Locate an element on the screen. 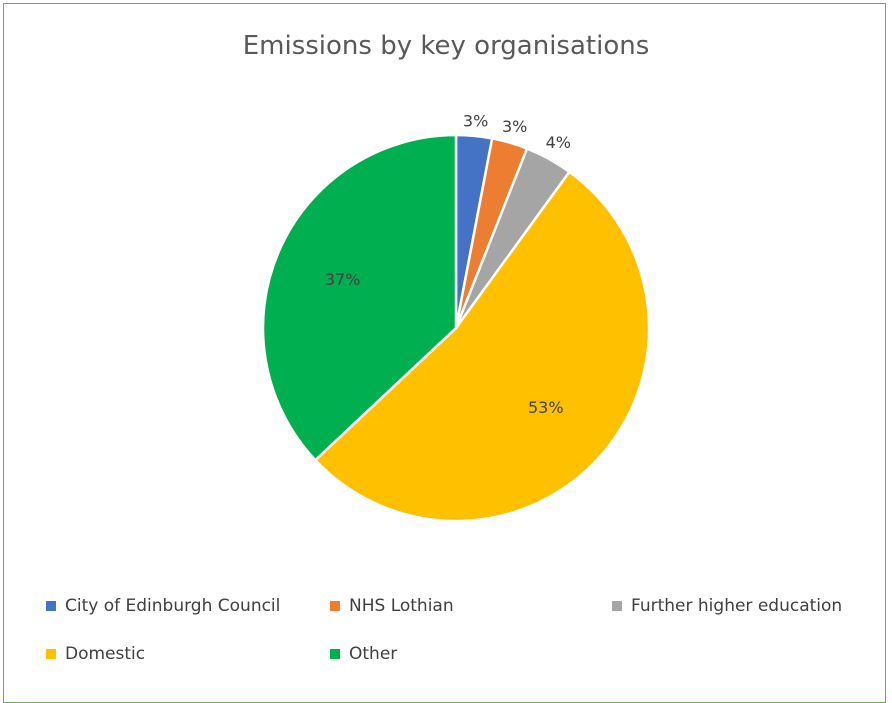  legend-item-further-higher-education: Further higher education is located at coordinates (727, 606).